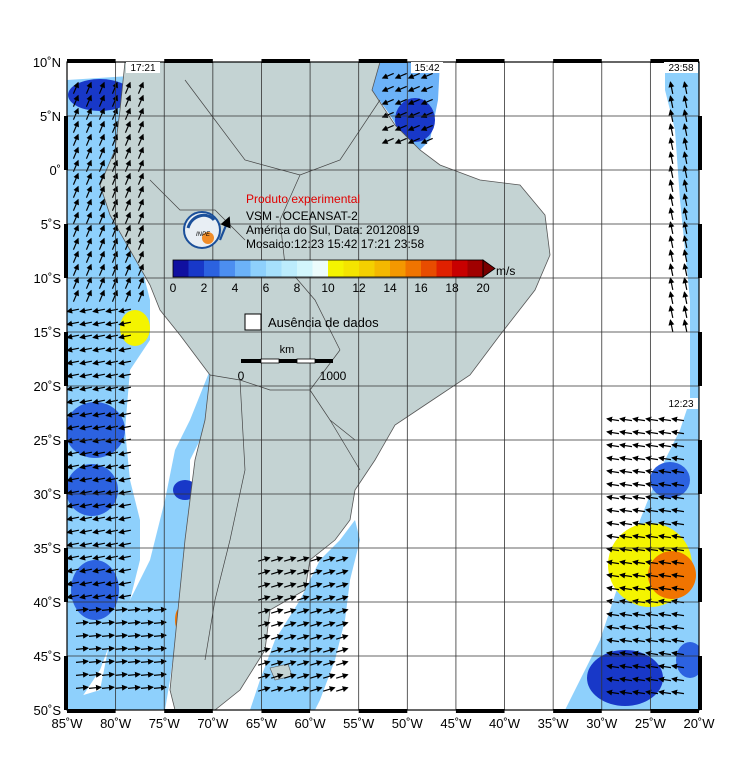 The image size is (741, 781). Describe the element at coordinates (408, 723) in the screenshot. I see `longitude-label: 50˚W` at that location.